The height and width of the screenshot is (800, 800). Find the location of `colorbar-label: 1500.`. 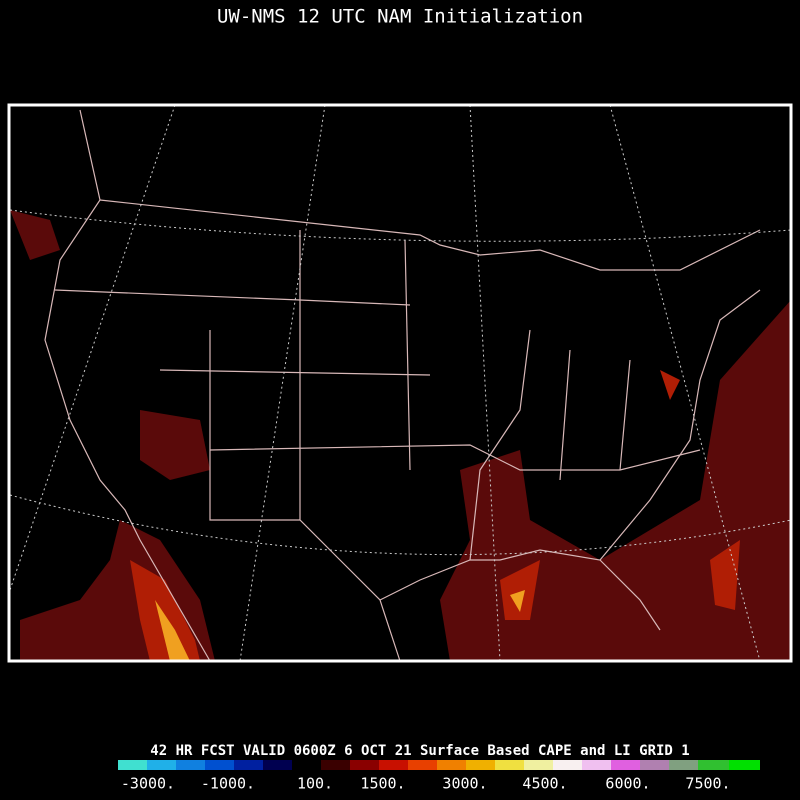

colorbar-label: 1500. is located at coordinates (382, 784).